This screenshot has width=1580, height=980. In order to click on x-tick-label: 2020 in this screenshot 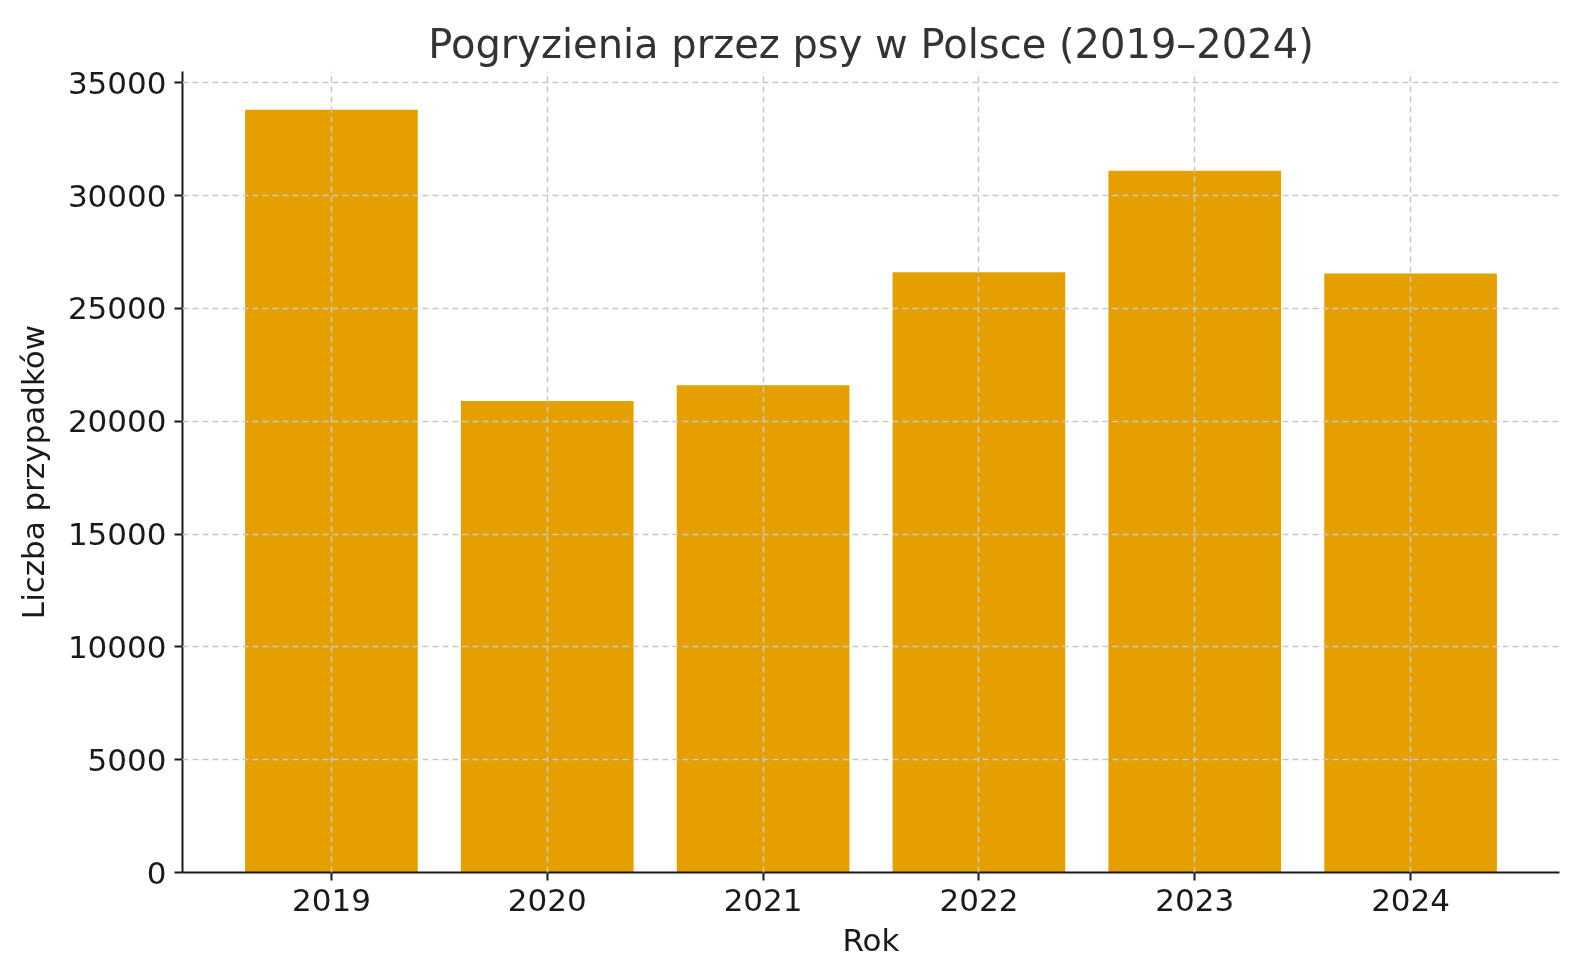, I will do `click(547, 899)`.